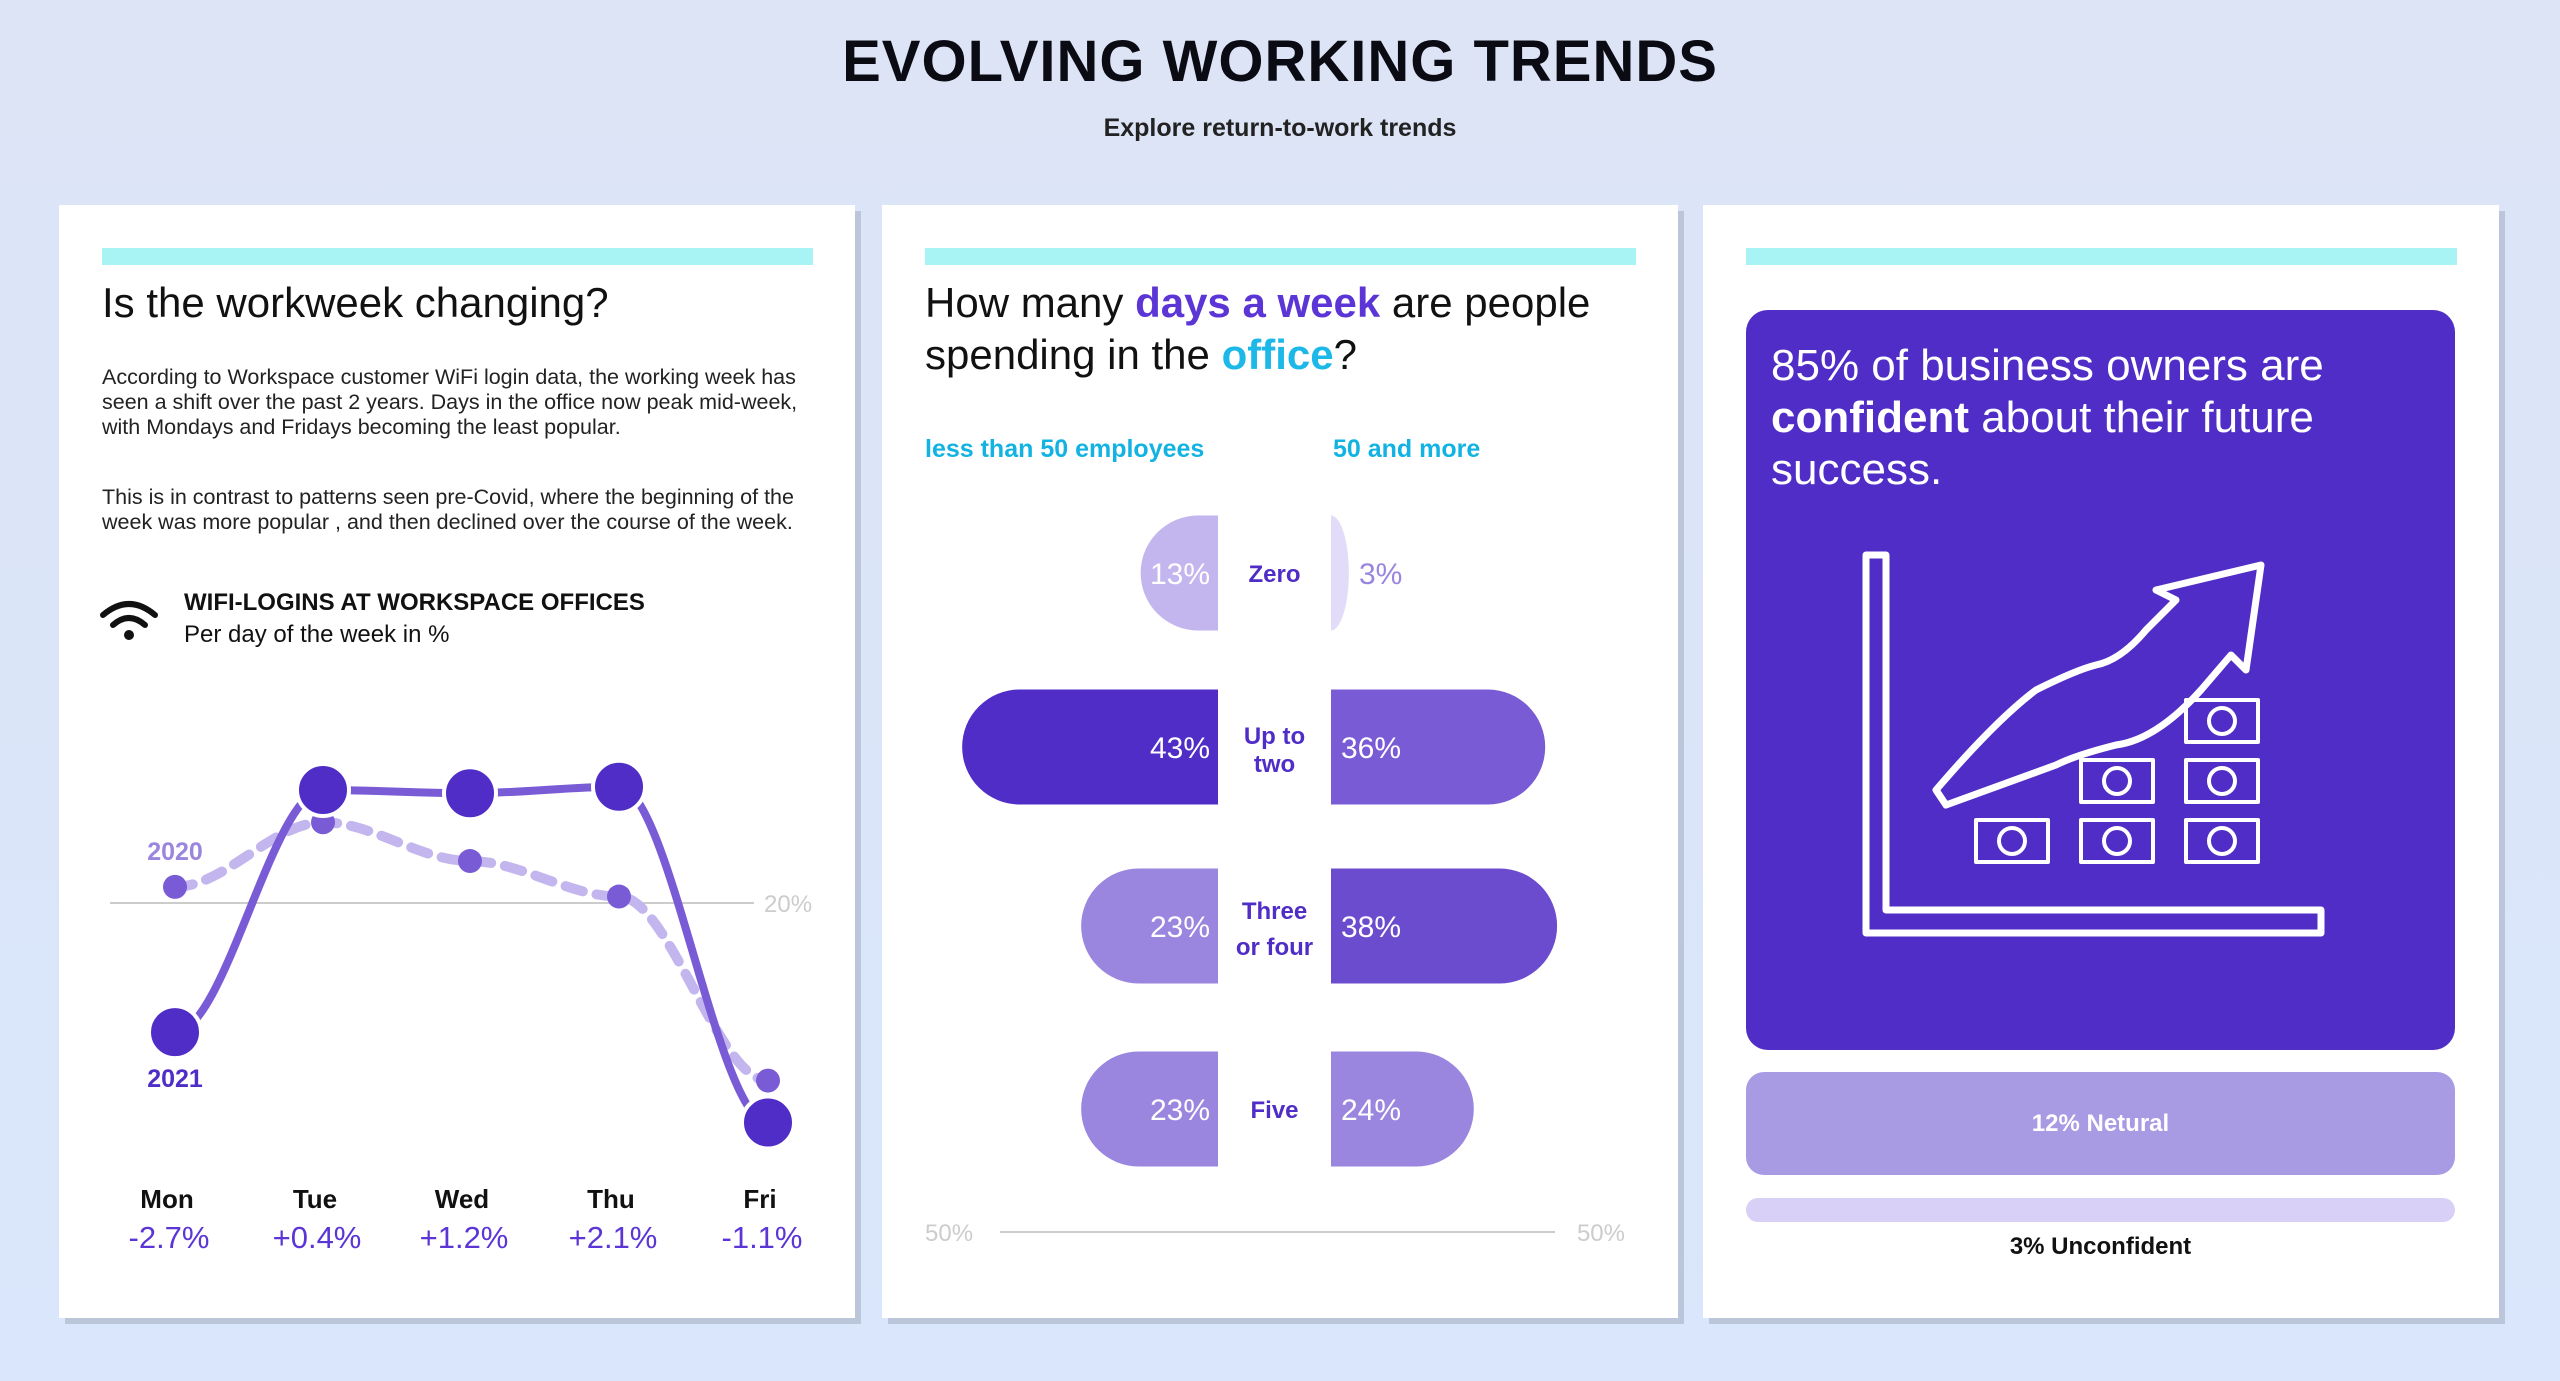 This screenshot has height=1381, width=2560. What do you see at coordinates (1371, 1110) in the screenshot?
I see `value-label-large: 24%` at bounding box center [1371, 1110].